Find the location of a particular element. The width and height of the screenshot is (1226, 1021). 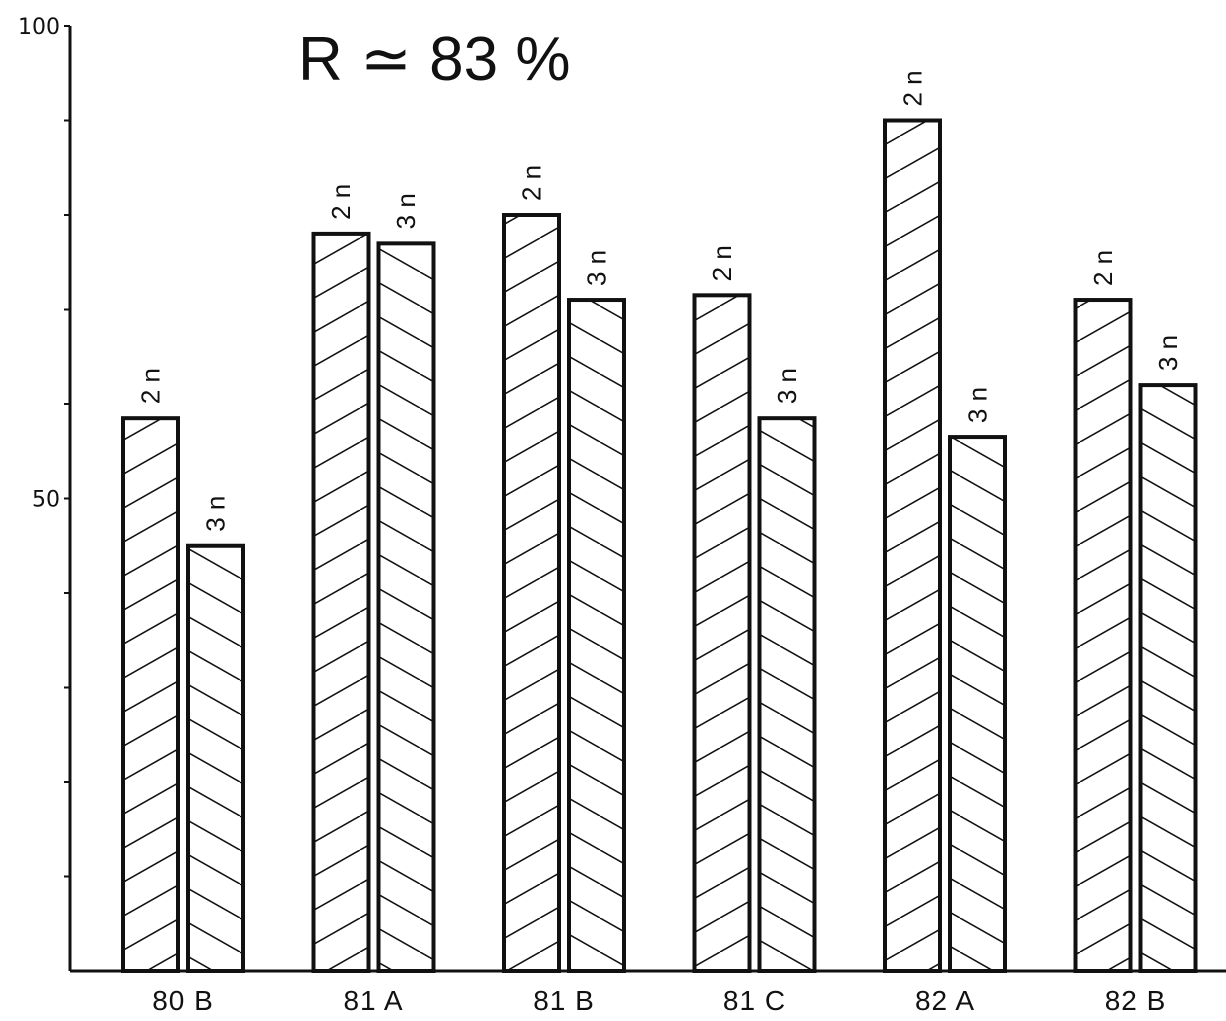

bar-label-81C-2n: 2 n is located at coordinates (722, 263).